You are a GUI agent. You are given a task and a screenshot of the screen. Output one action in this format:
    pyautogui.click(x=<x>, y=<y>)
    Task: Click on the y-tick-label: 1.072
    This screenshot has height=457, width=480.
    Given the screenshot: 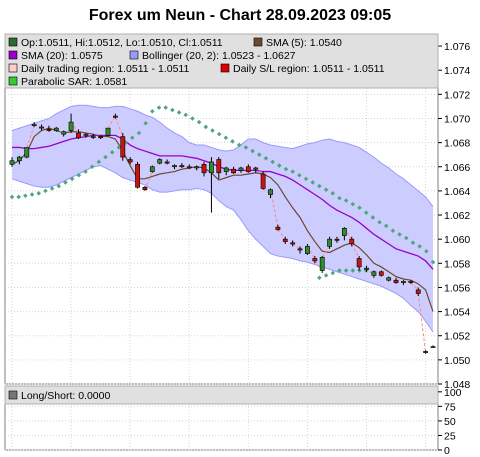 What is the action you would take?
    pyautogui.click(x=457, y=95)
    